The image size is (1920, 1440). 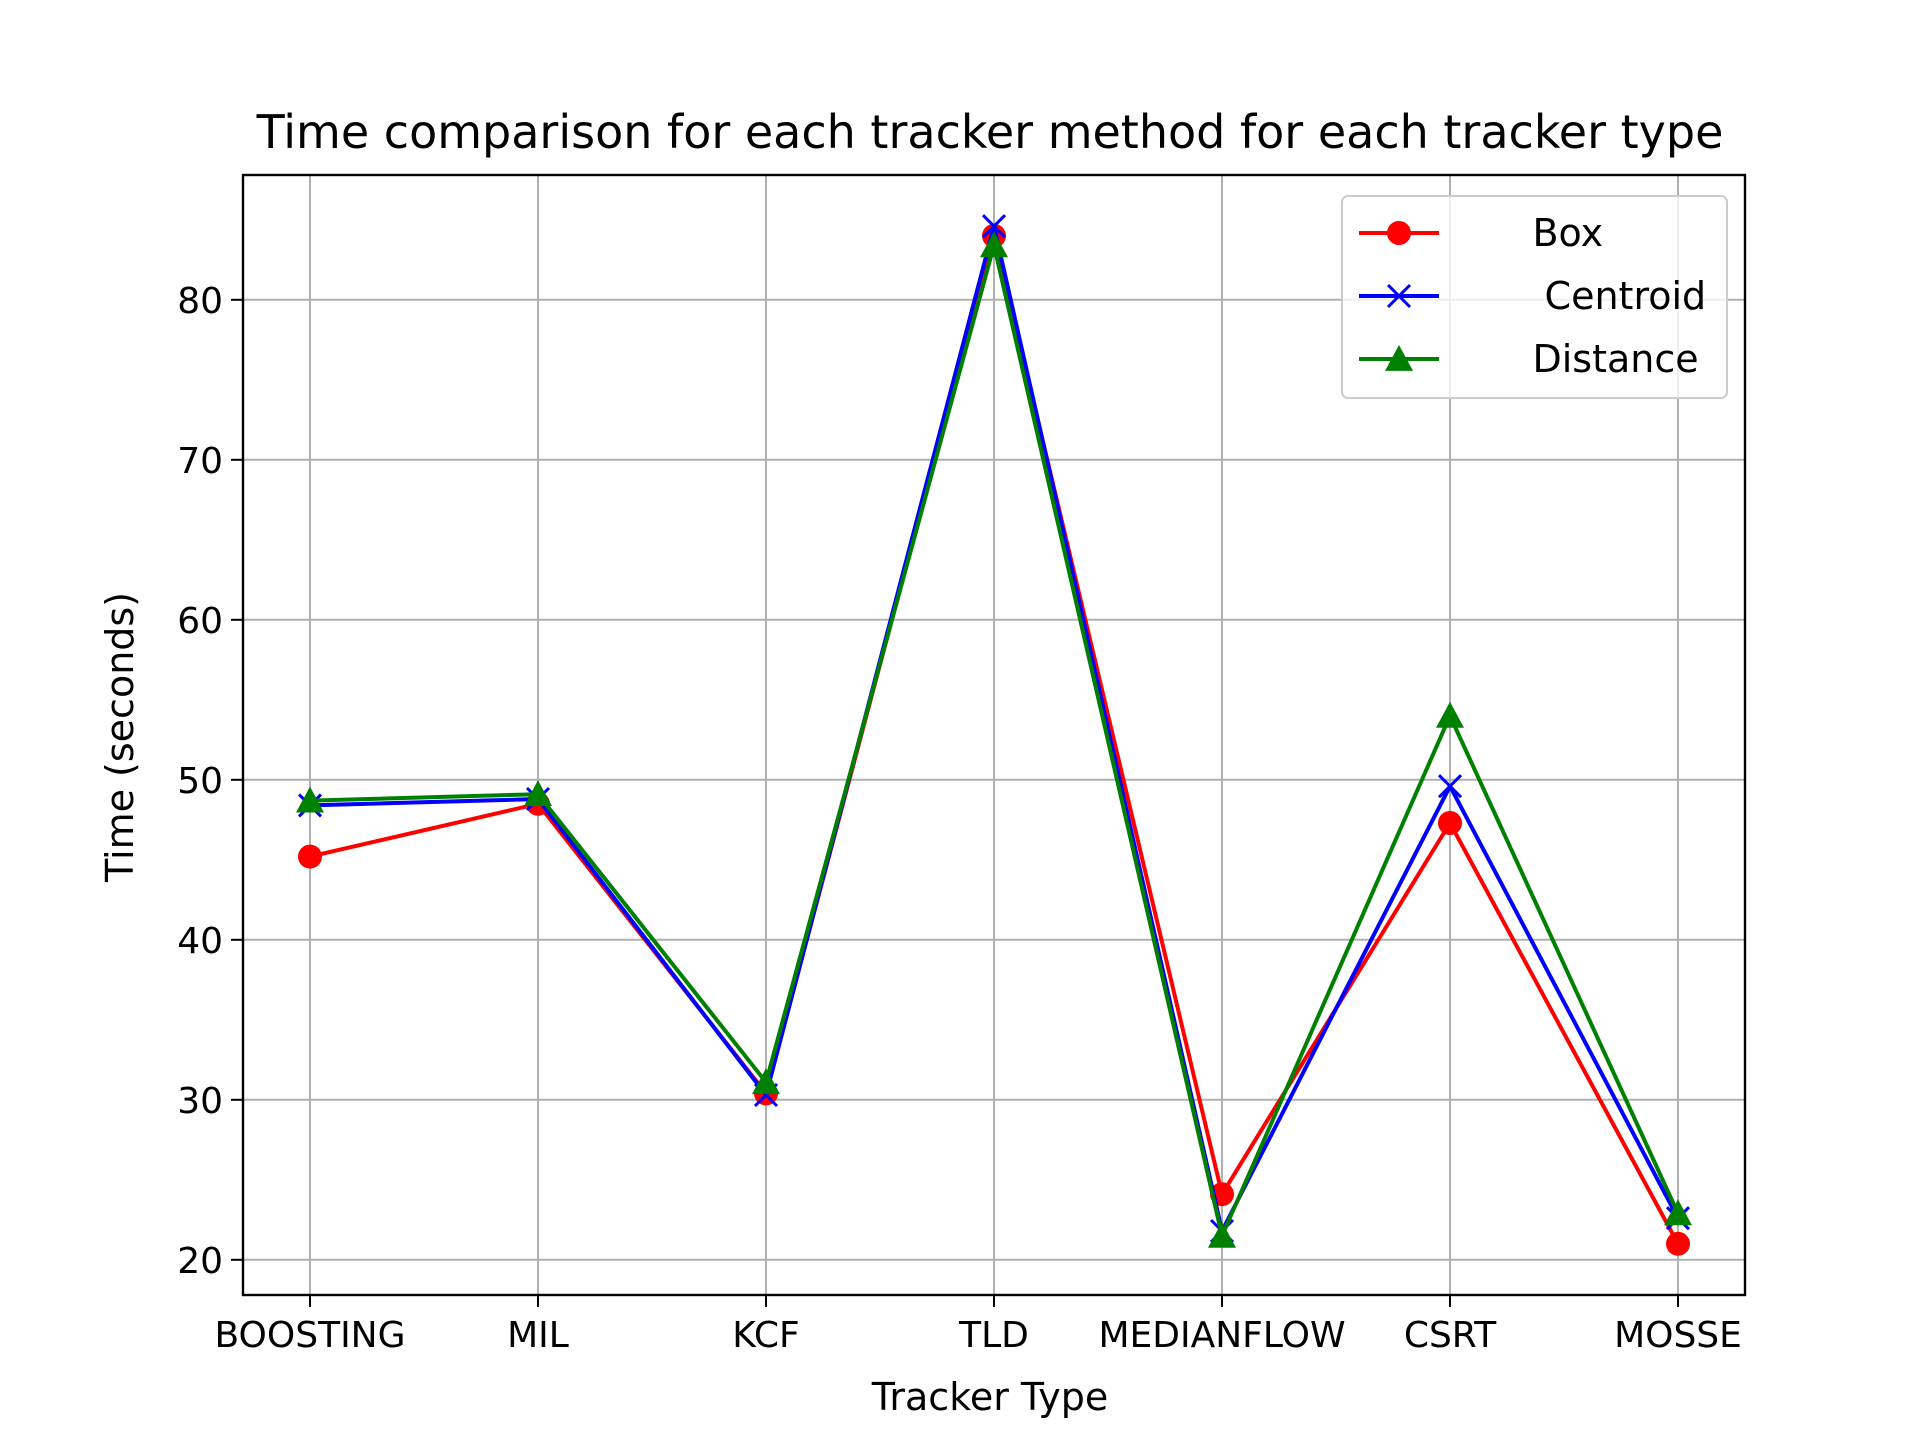 I want to click on legend-box, so click(x=1534, y=297).